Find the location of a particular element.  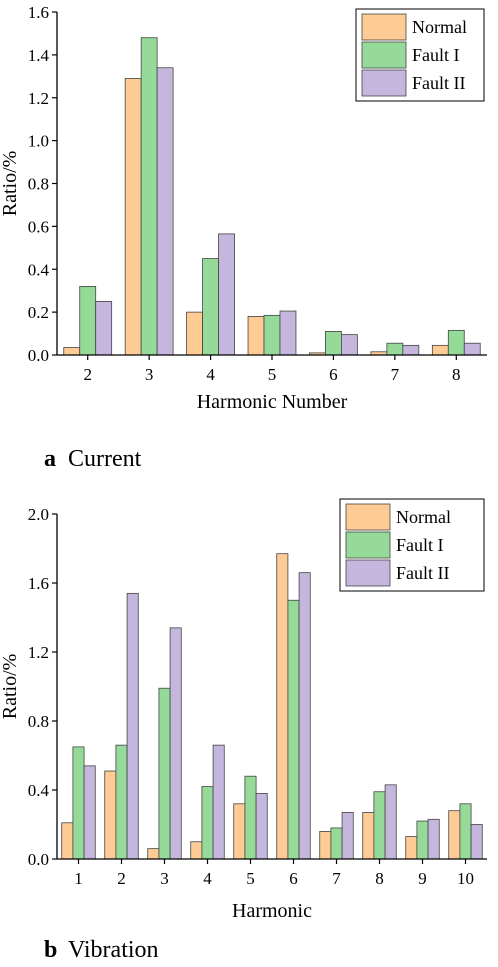

x-tick-label: 9 is located at coordinates (422, 878).